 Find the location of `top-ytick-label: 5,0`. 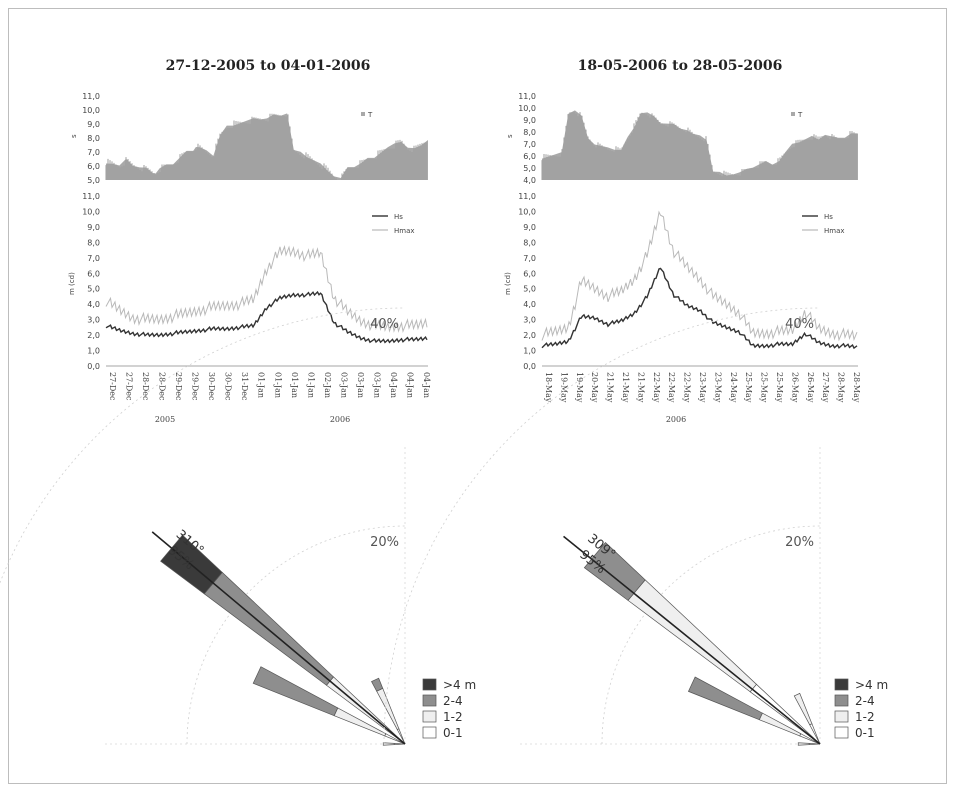

top-ytick-label: 5,0 is located at coordinates (529, 168).